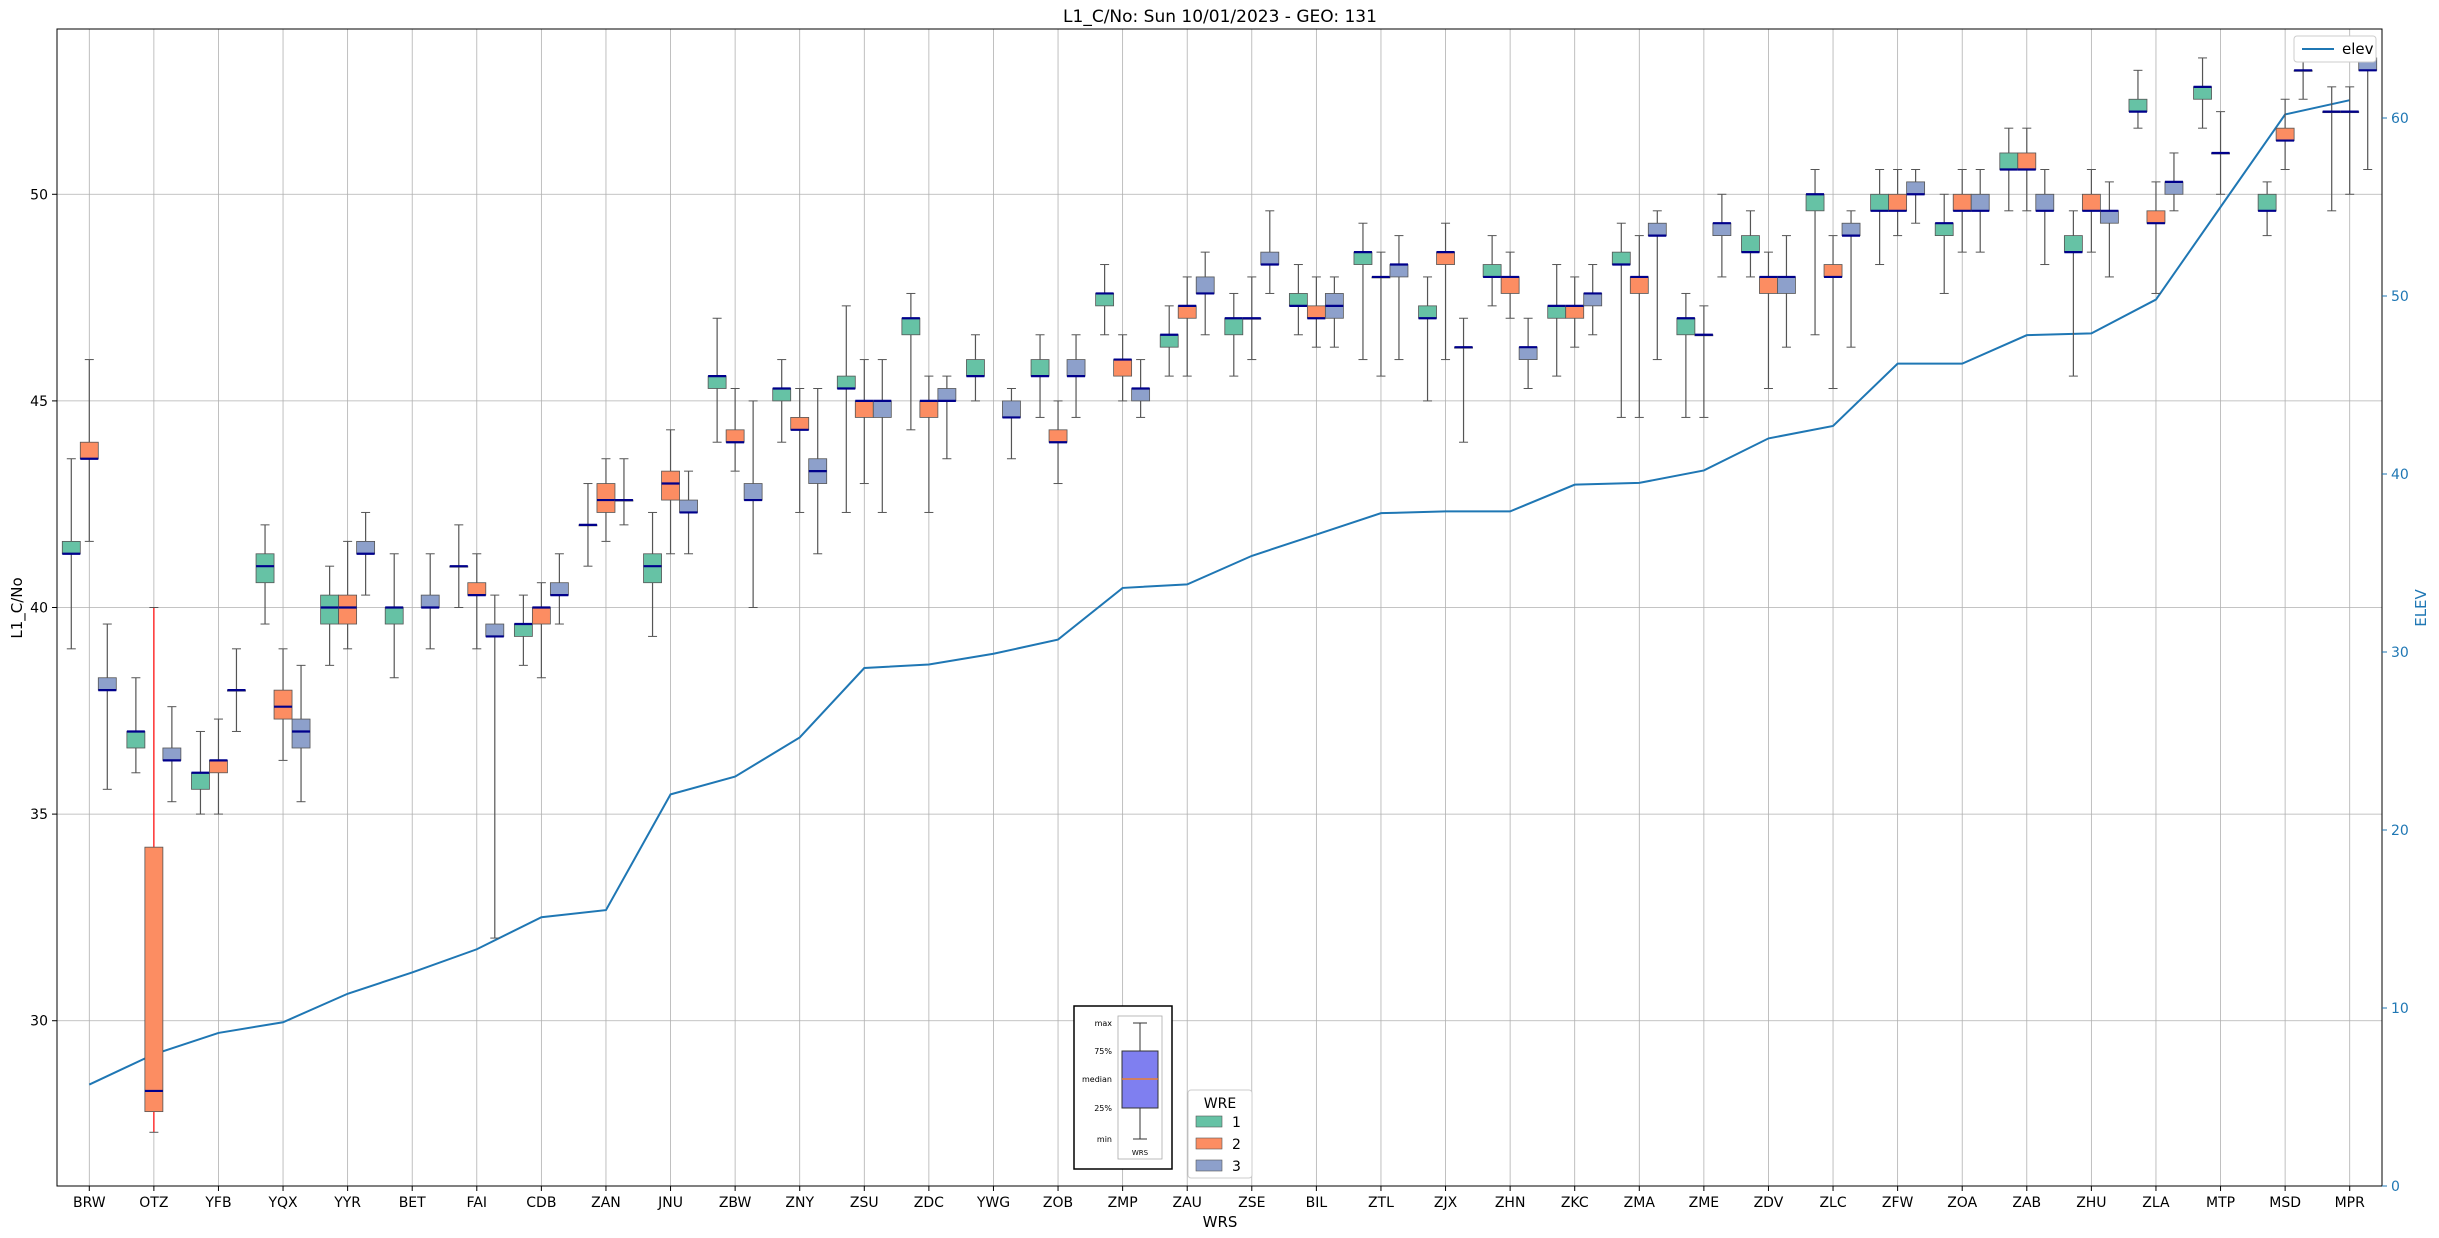  What do you see at coordinates (753, 492) in the screenshot?
I see `box-zbw-wre3-body` at bounding box center [753, 492].